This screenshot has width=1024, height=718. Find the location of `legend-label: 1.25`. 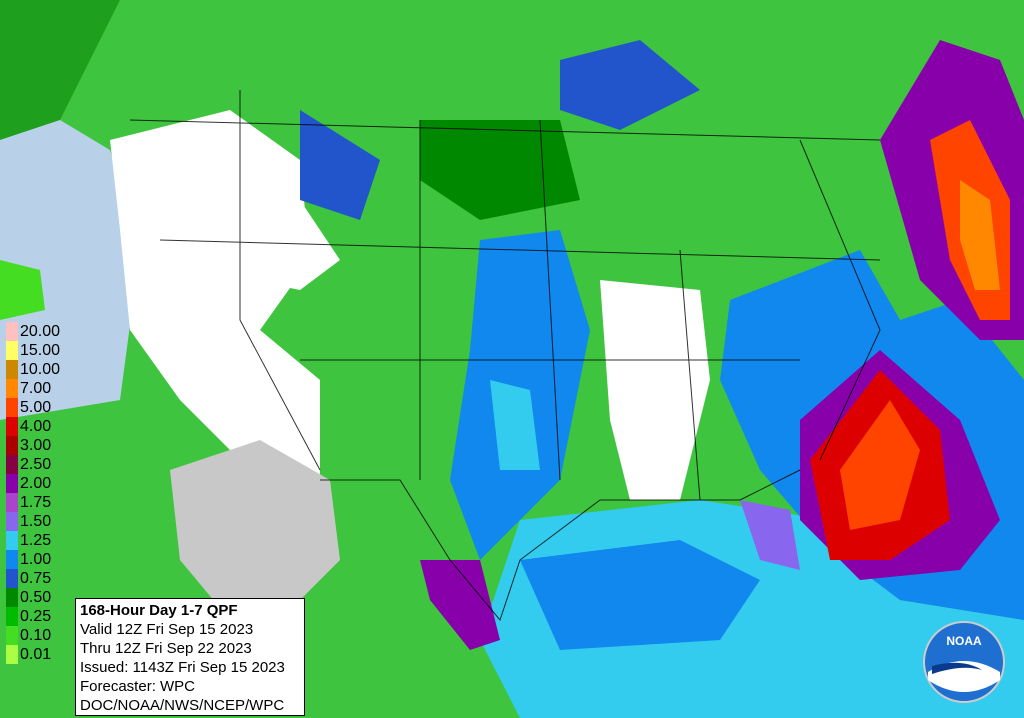

legend-label: 1.25 is located at coordinates (36, 540).